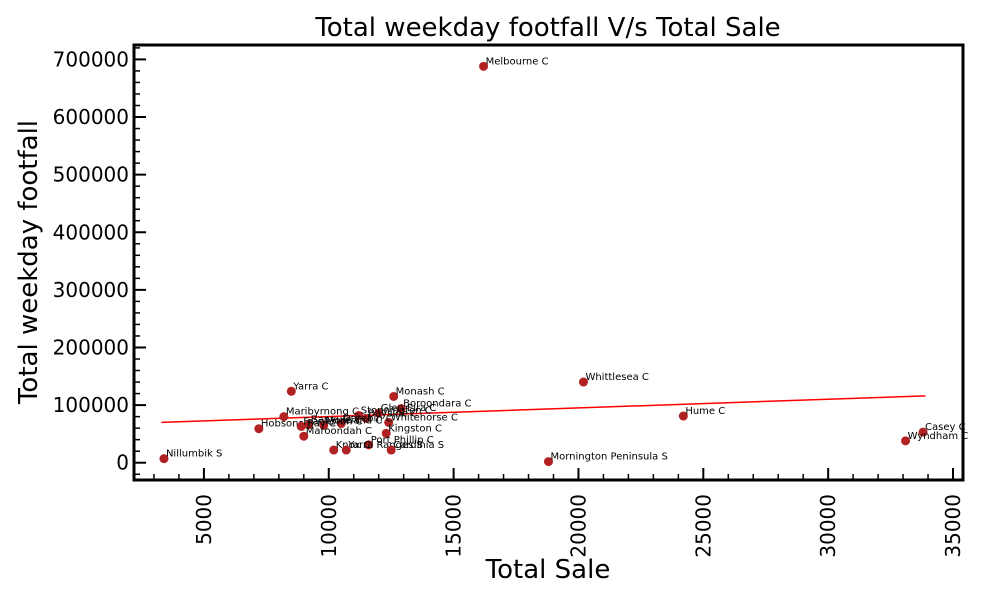  What do you see at coordinates (420, 391) in the screenshot?
I see `point-label: Monash C` at bounding box center [420, 391].